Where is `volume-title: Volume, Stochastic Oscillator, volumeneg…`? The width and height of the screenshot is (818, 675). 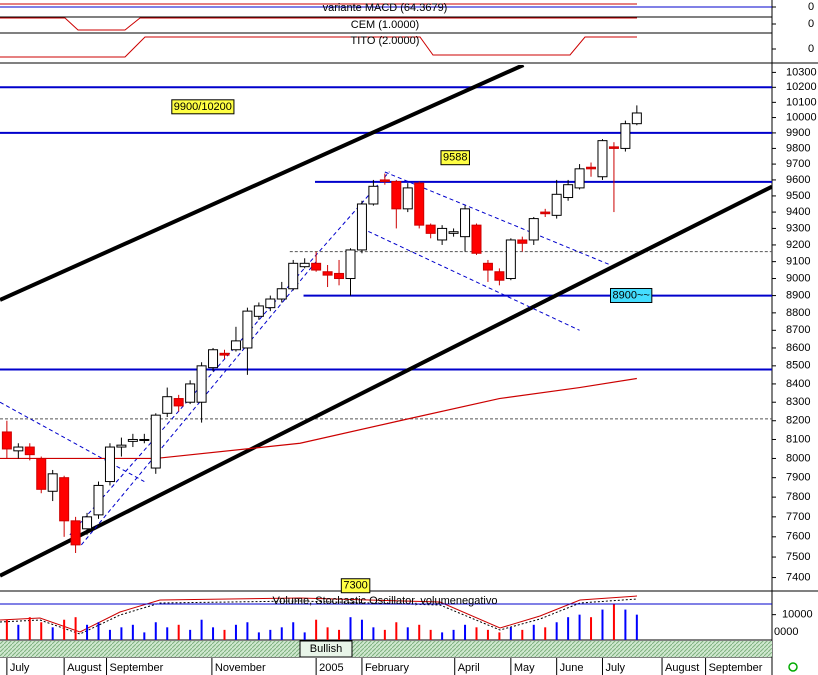
volume-title: Volume, Stochastic Oscillator, volumeneg… is located at coordinates (384, 601).